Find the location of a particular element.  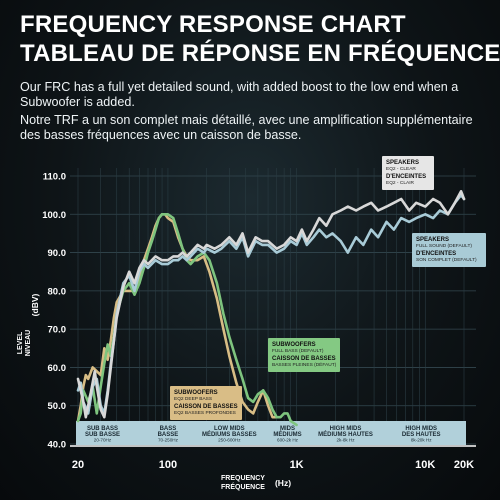

y-tick-label: 50.0 is located at coordinates (57, 406).